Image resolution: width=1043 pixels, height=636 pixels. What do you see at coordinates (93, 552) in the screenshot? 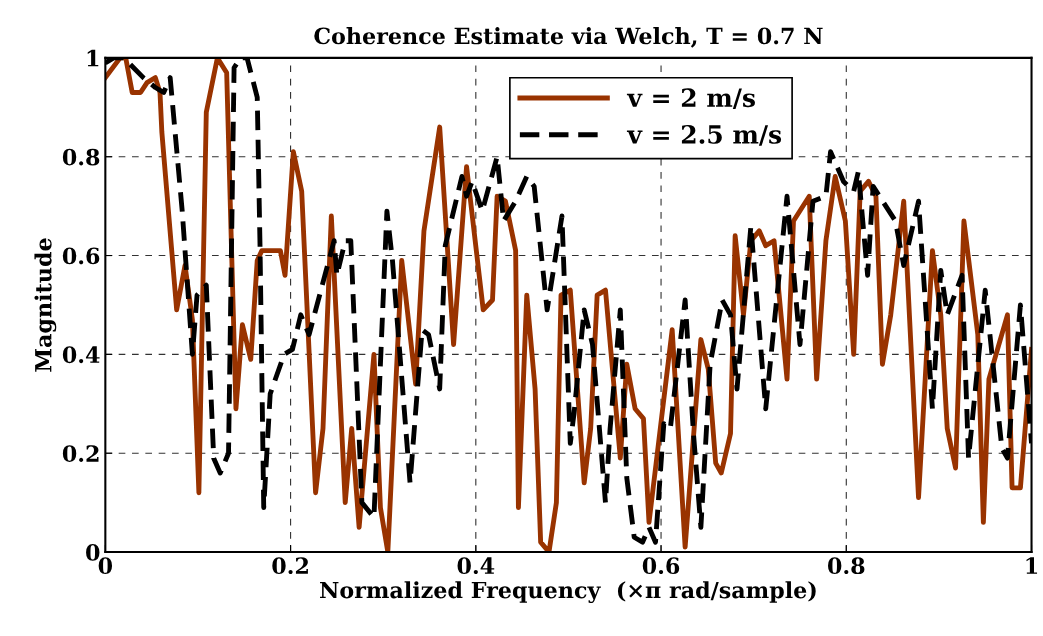
I see `y-tick-label: 0` at bounding box center [93, 552].